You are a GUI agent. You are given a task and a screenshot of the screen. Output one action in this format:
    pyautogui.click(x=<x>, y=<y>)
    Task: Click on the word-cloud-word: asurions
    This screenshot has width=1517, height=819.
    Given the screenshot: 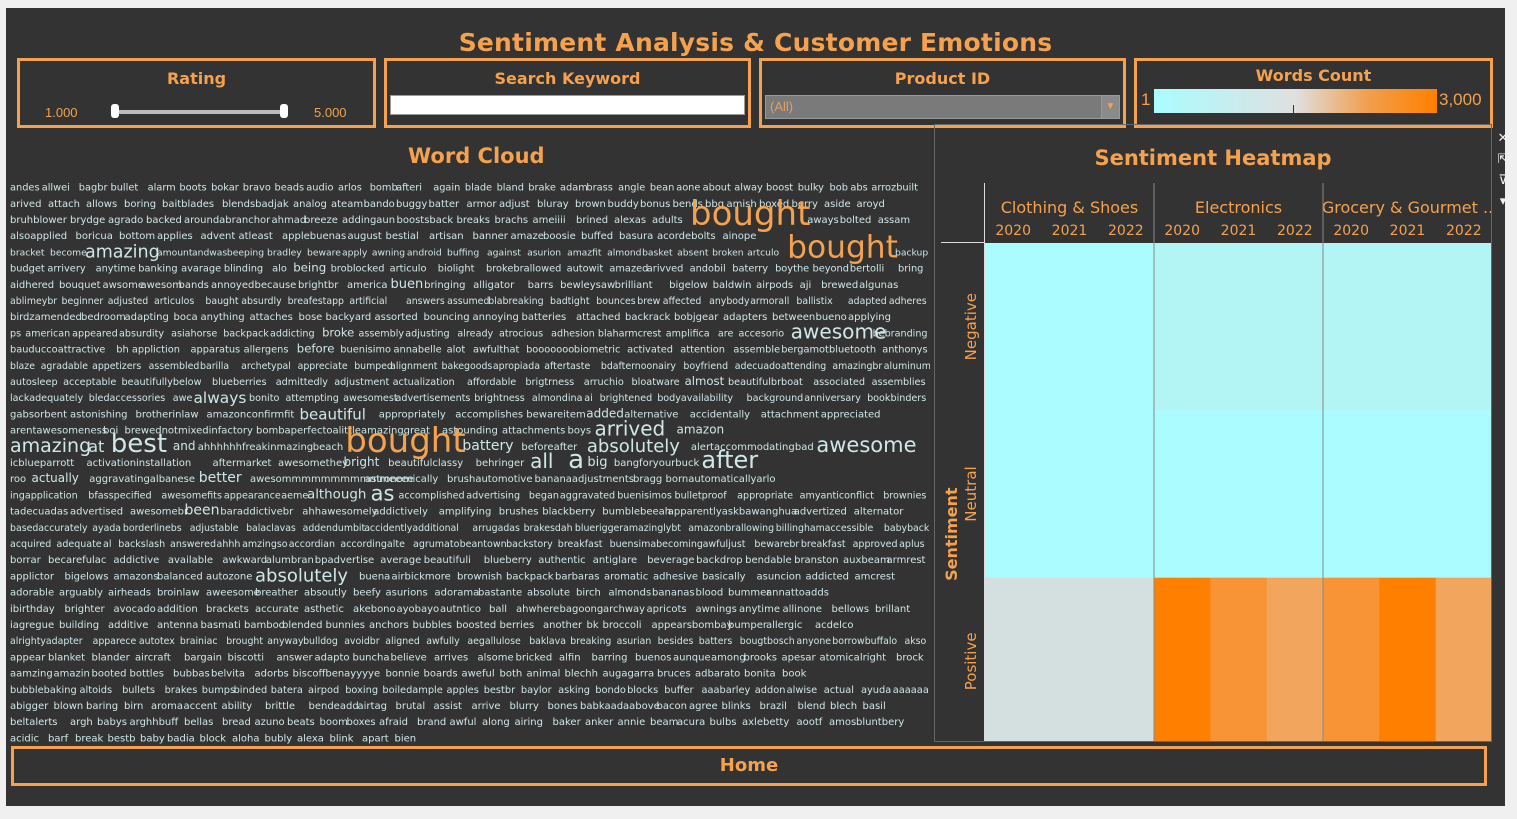 What is the action you would take?
    pyautogui.click(x=407, y=593)
    